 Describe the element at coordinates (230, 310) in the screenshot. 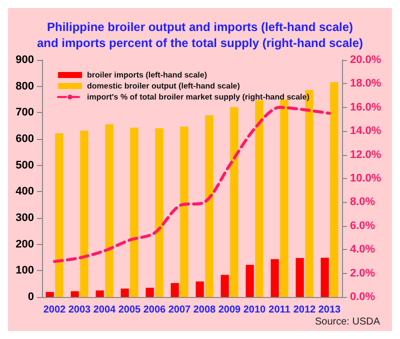

I see `x-tick-label: 2009` at that location.